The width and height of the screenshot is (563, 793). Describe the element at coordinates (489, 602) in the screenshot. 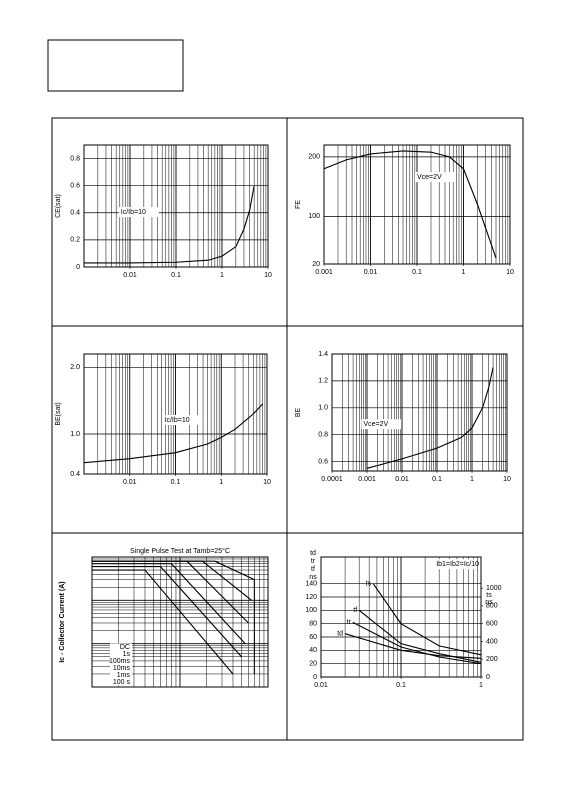

I see `y2-axis-label: ns` at that location.